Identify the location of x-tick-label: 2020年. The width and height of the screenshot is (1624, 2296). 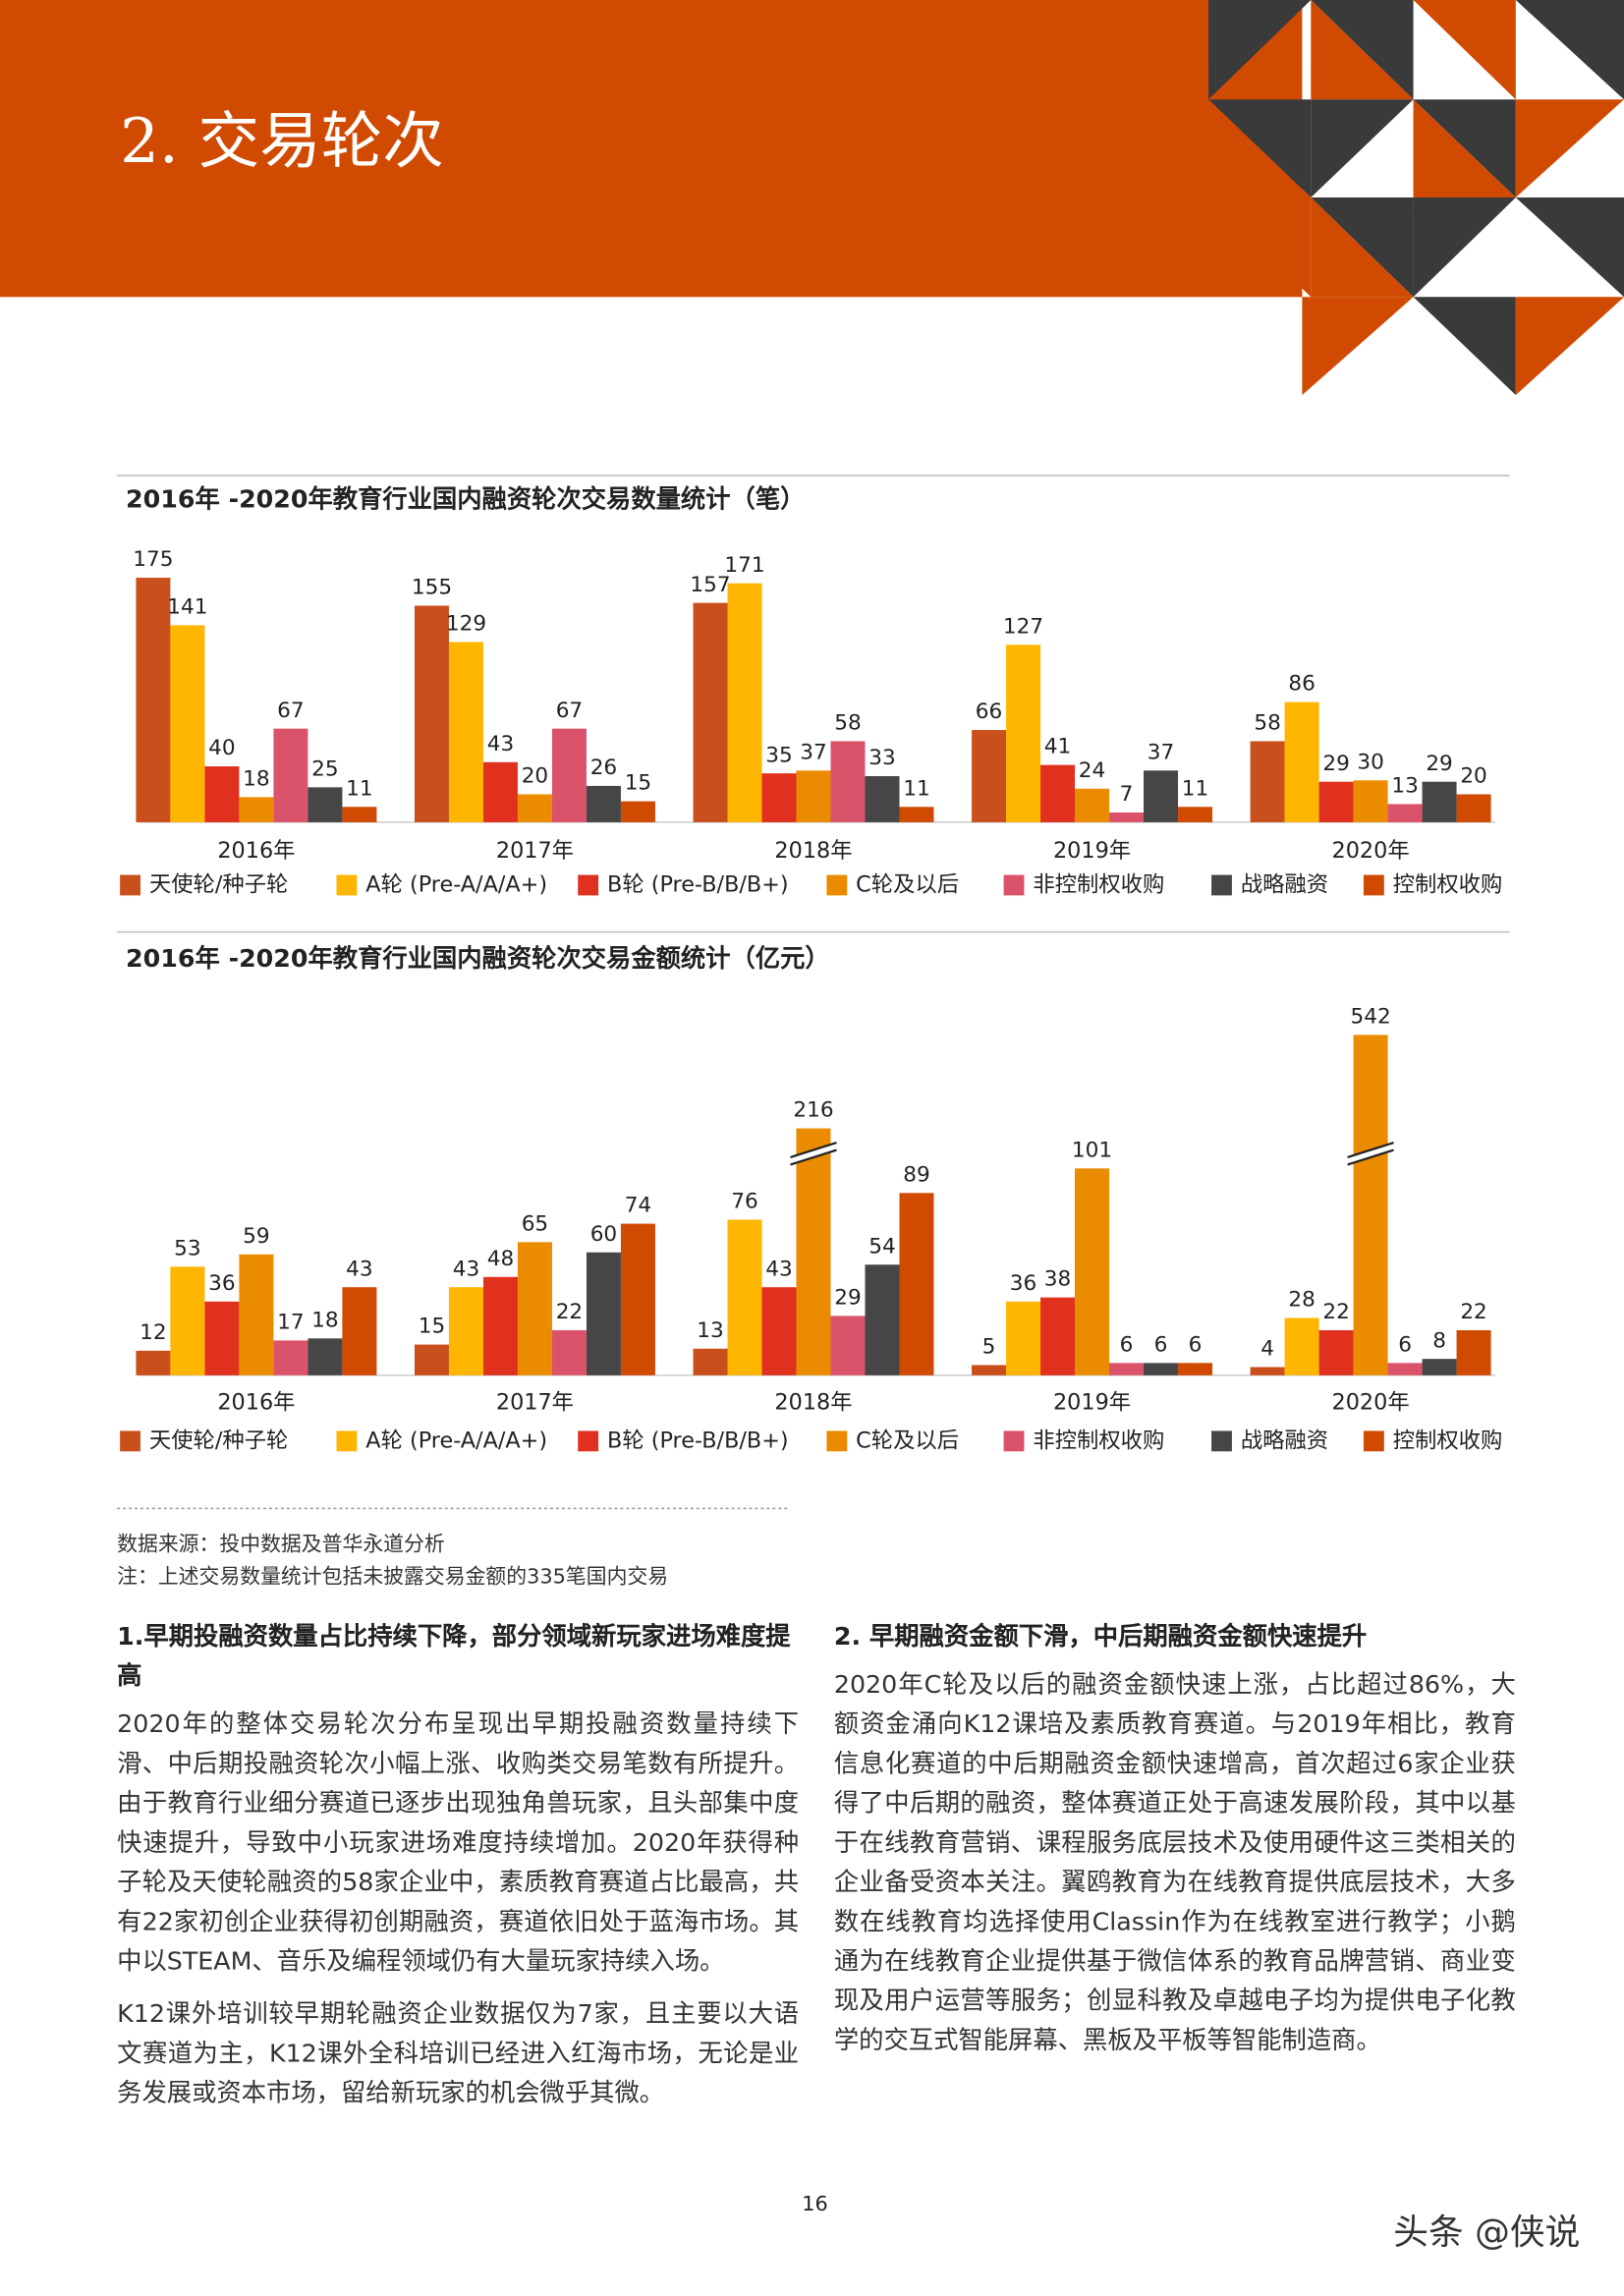
(1371, 1403).